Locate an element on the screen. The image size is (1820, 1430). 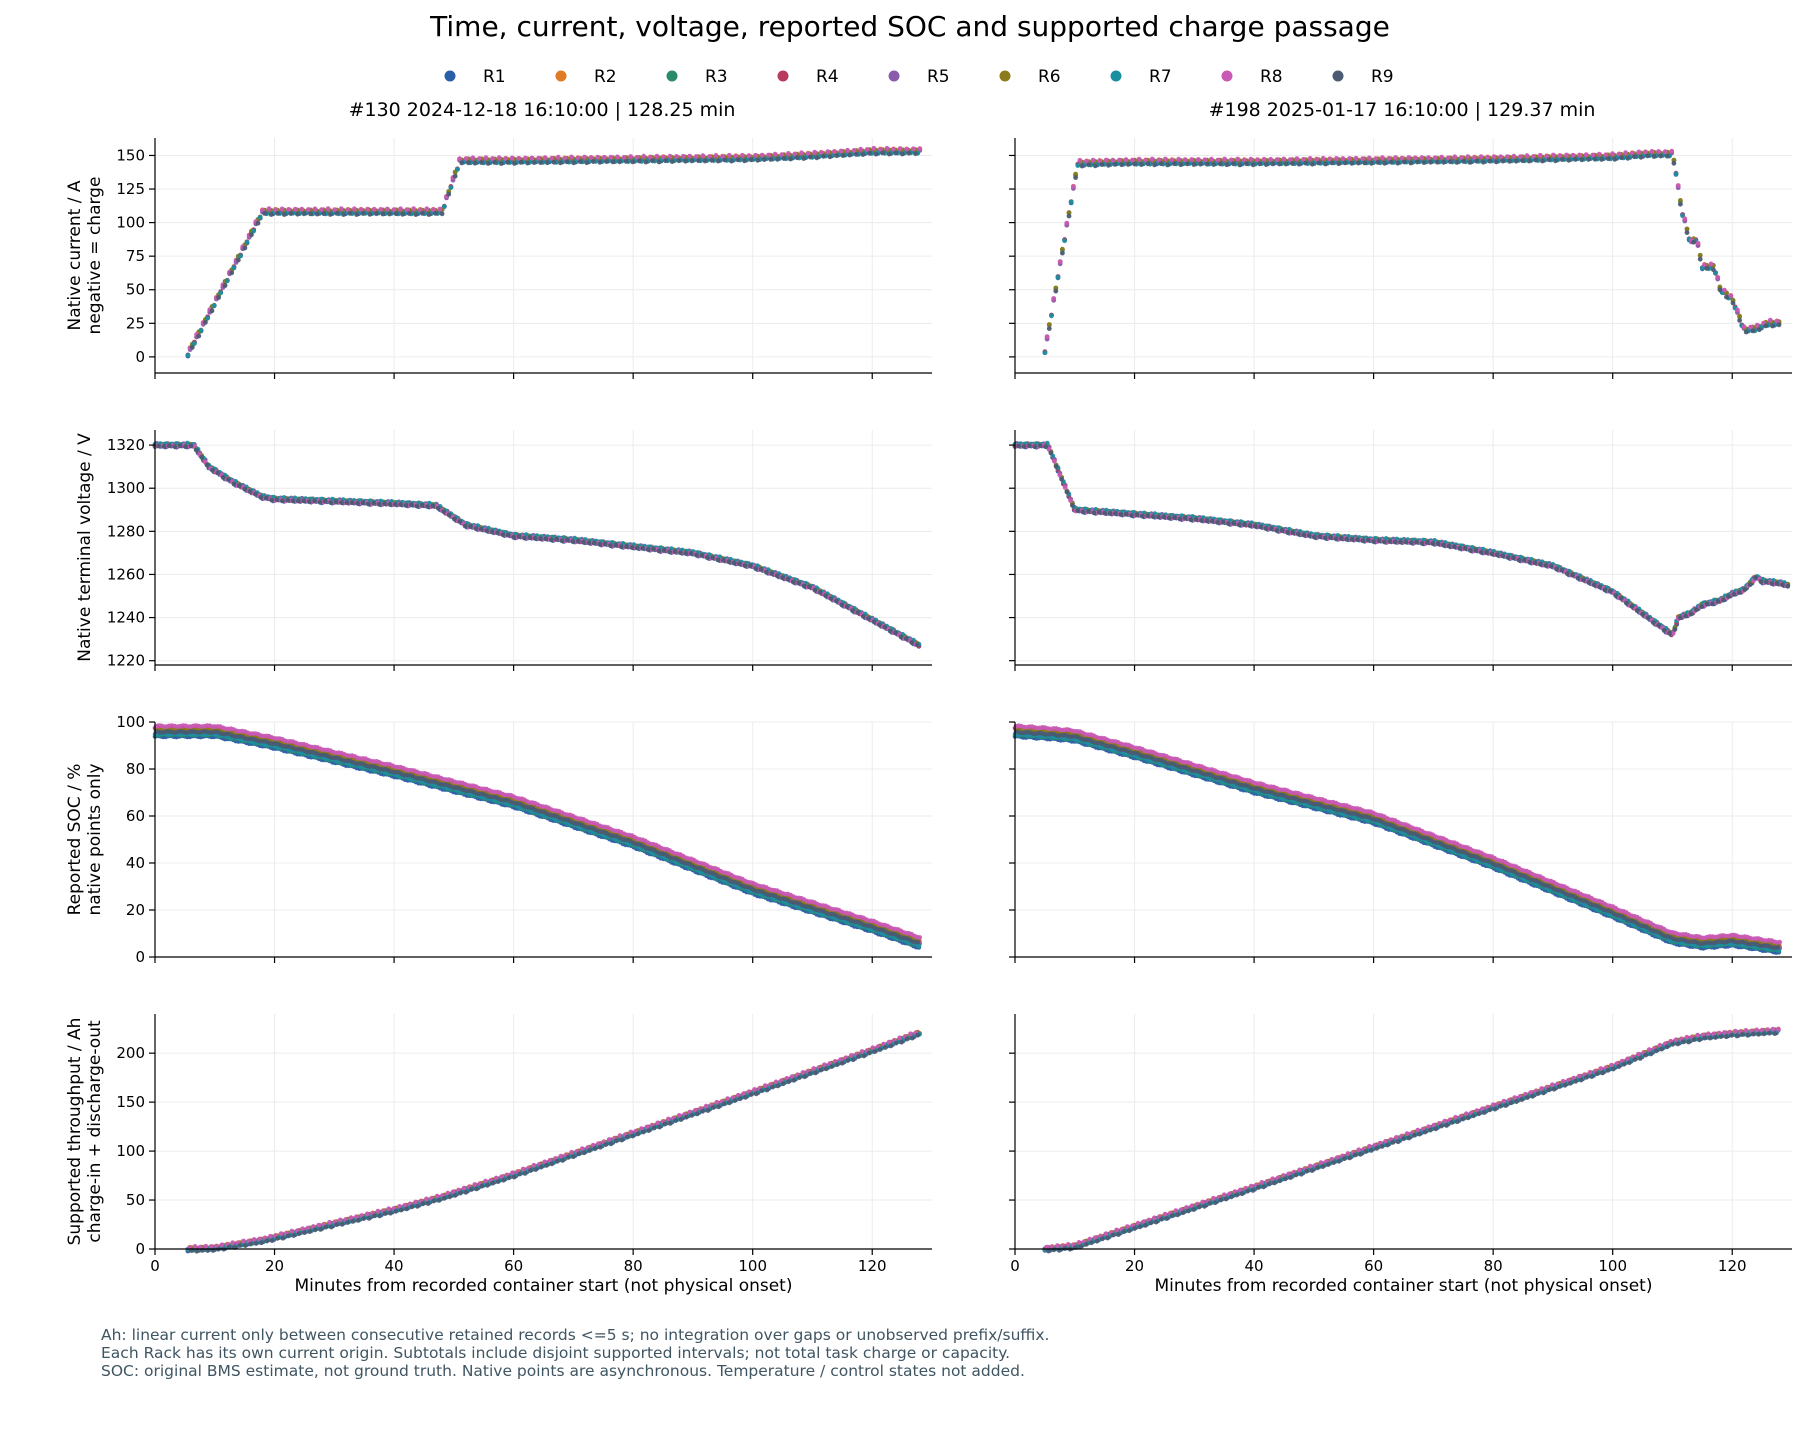
y-tick-label: 100 is located at coordinates (130, 223).